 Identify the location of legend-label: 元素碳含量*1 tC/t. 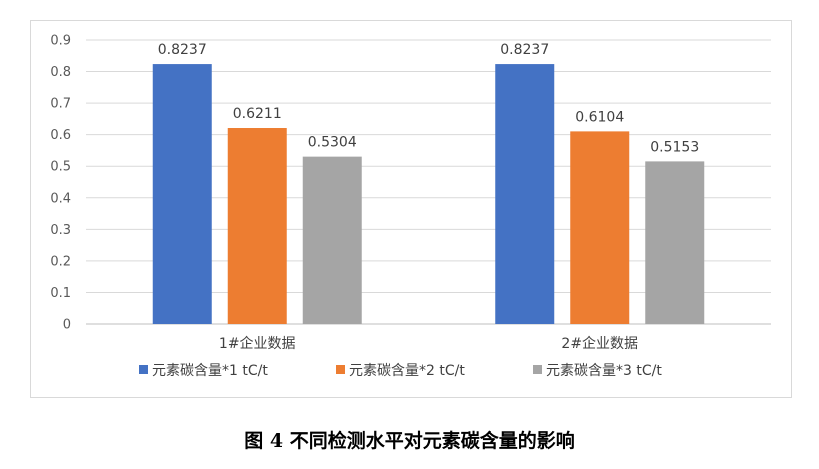
(210, 371).